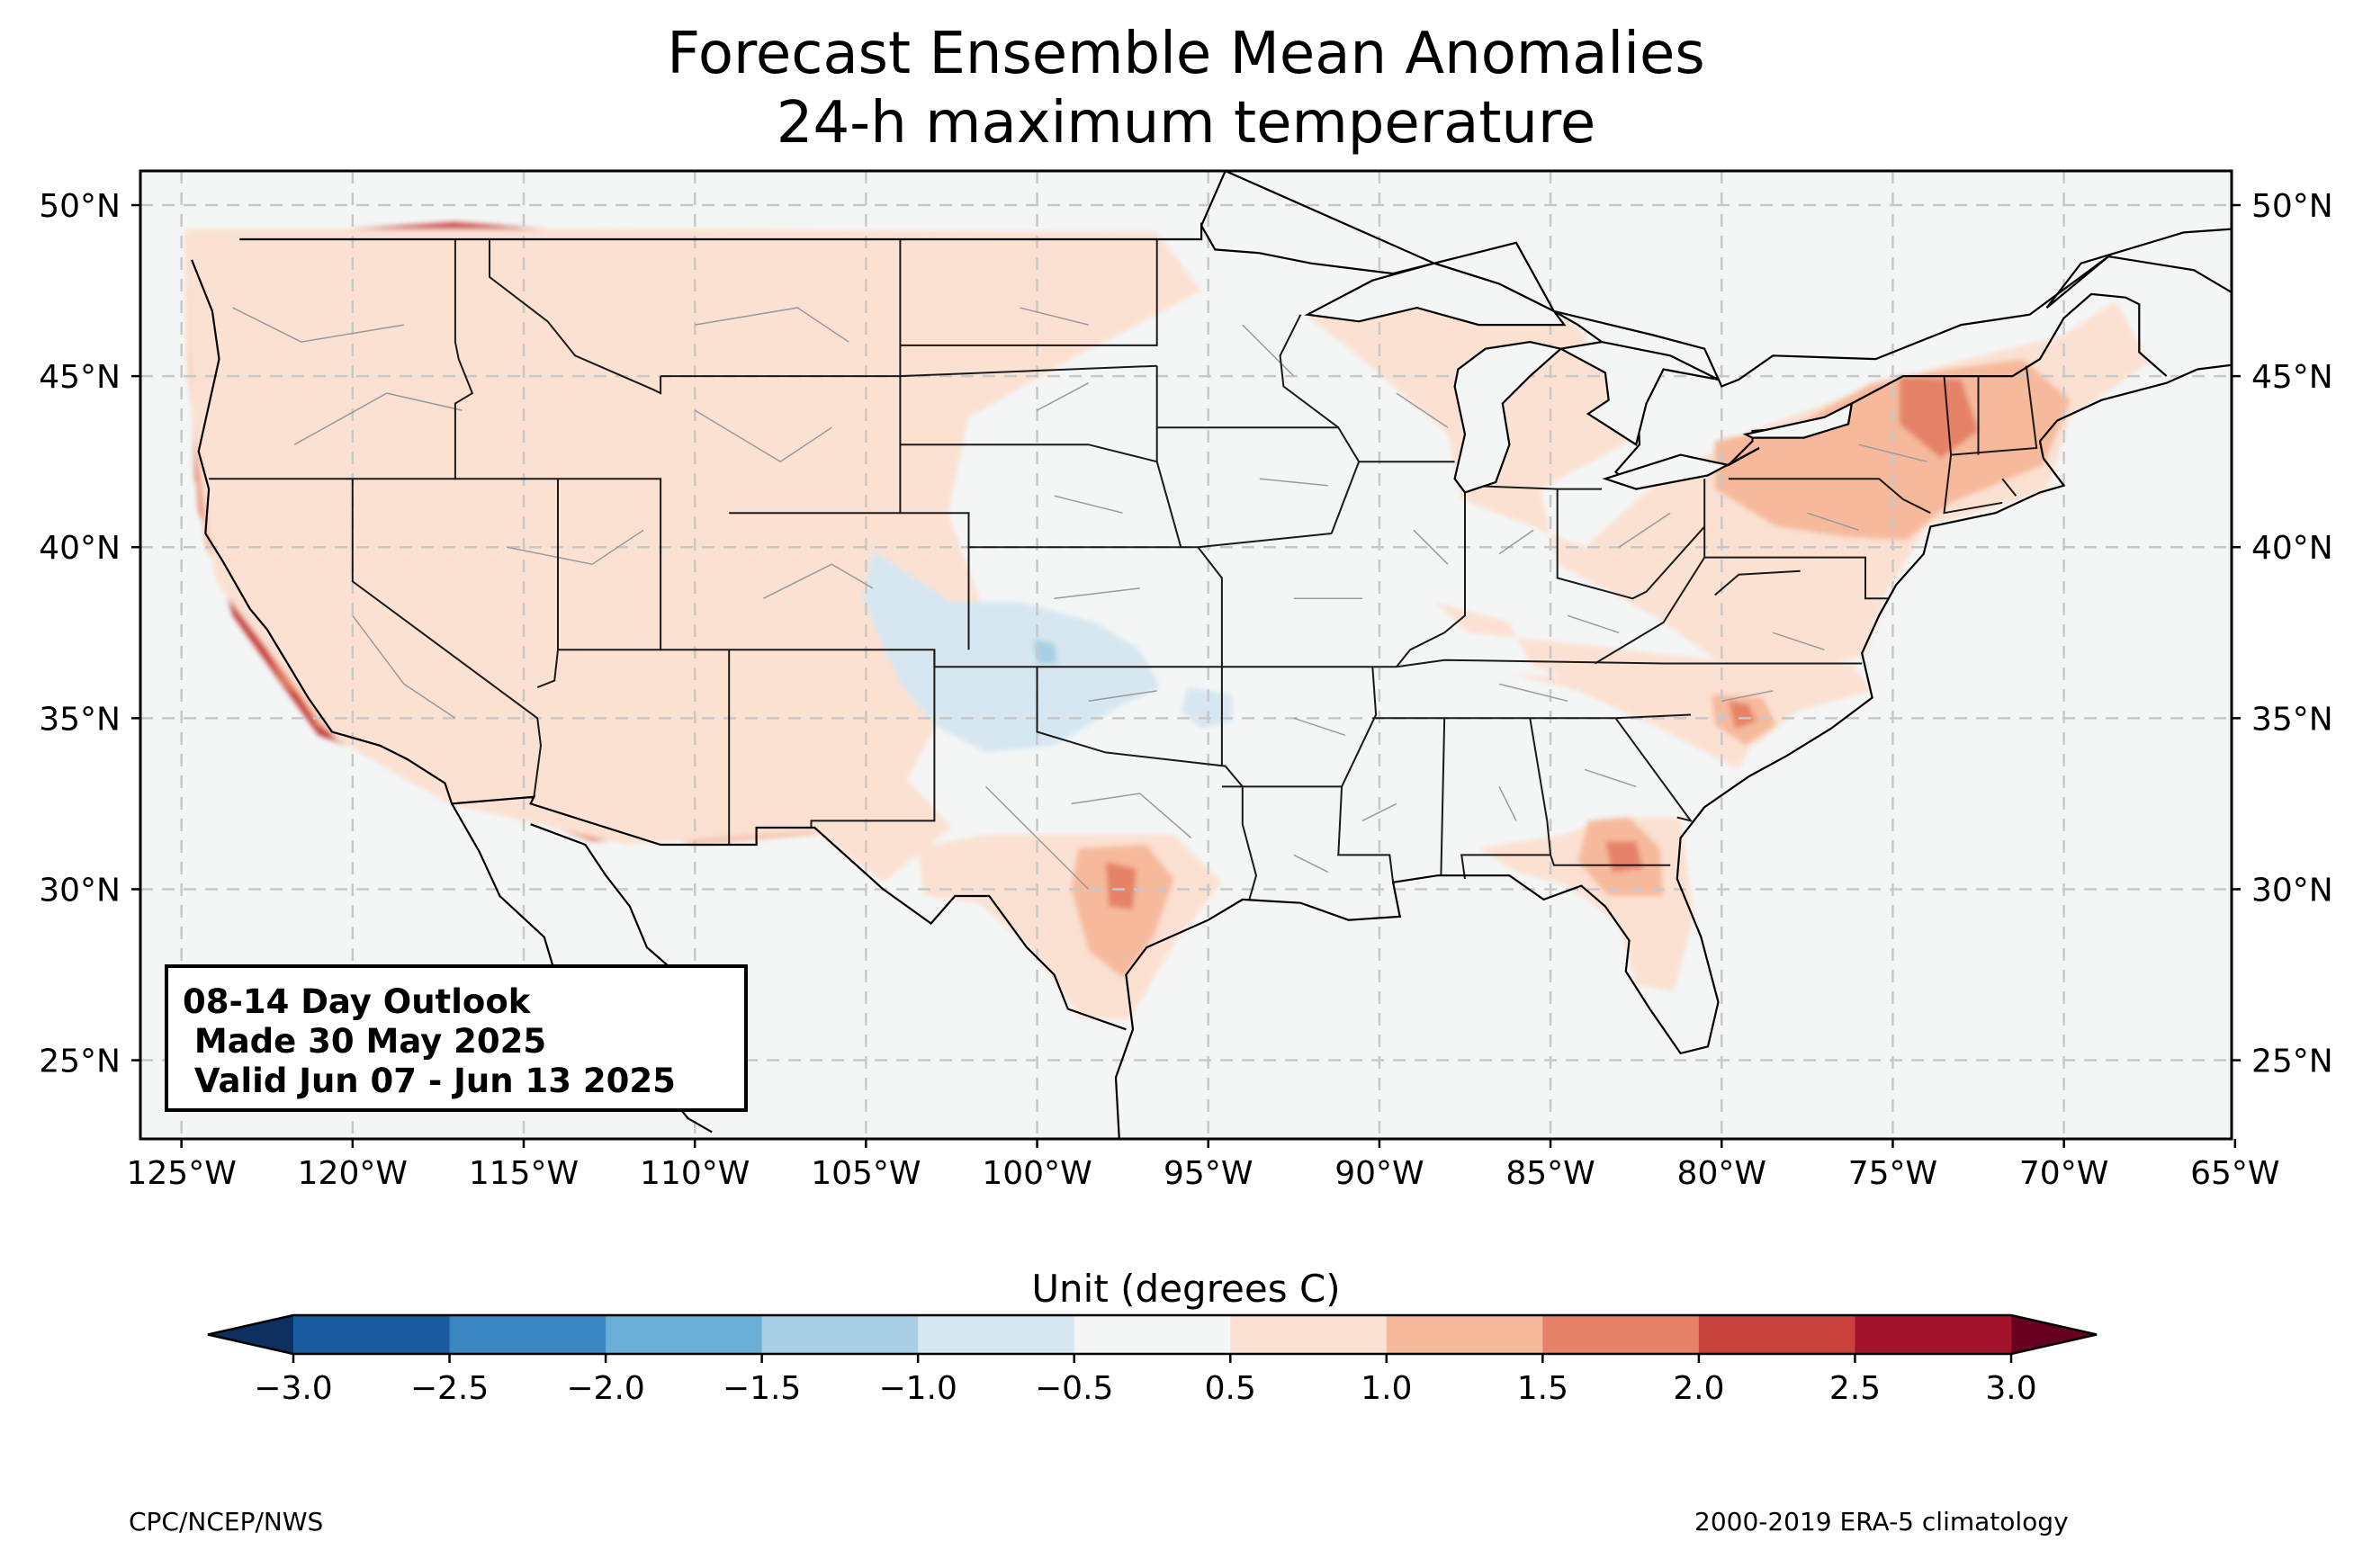 The height and width of the screenshot is (1568, 2372). Describe the element at coordinates (1654, 279) in the screenshot. I see `canada-n` at that location.